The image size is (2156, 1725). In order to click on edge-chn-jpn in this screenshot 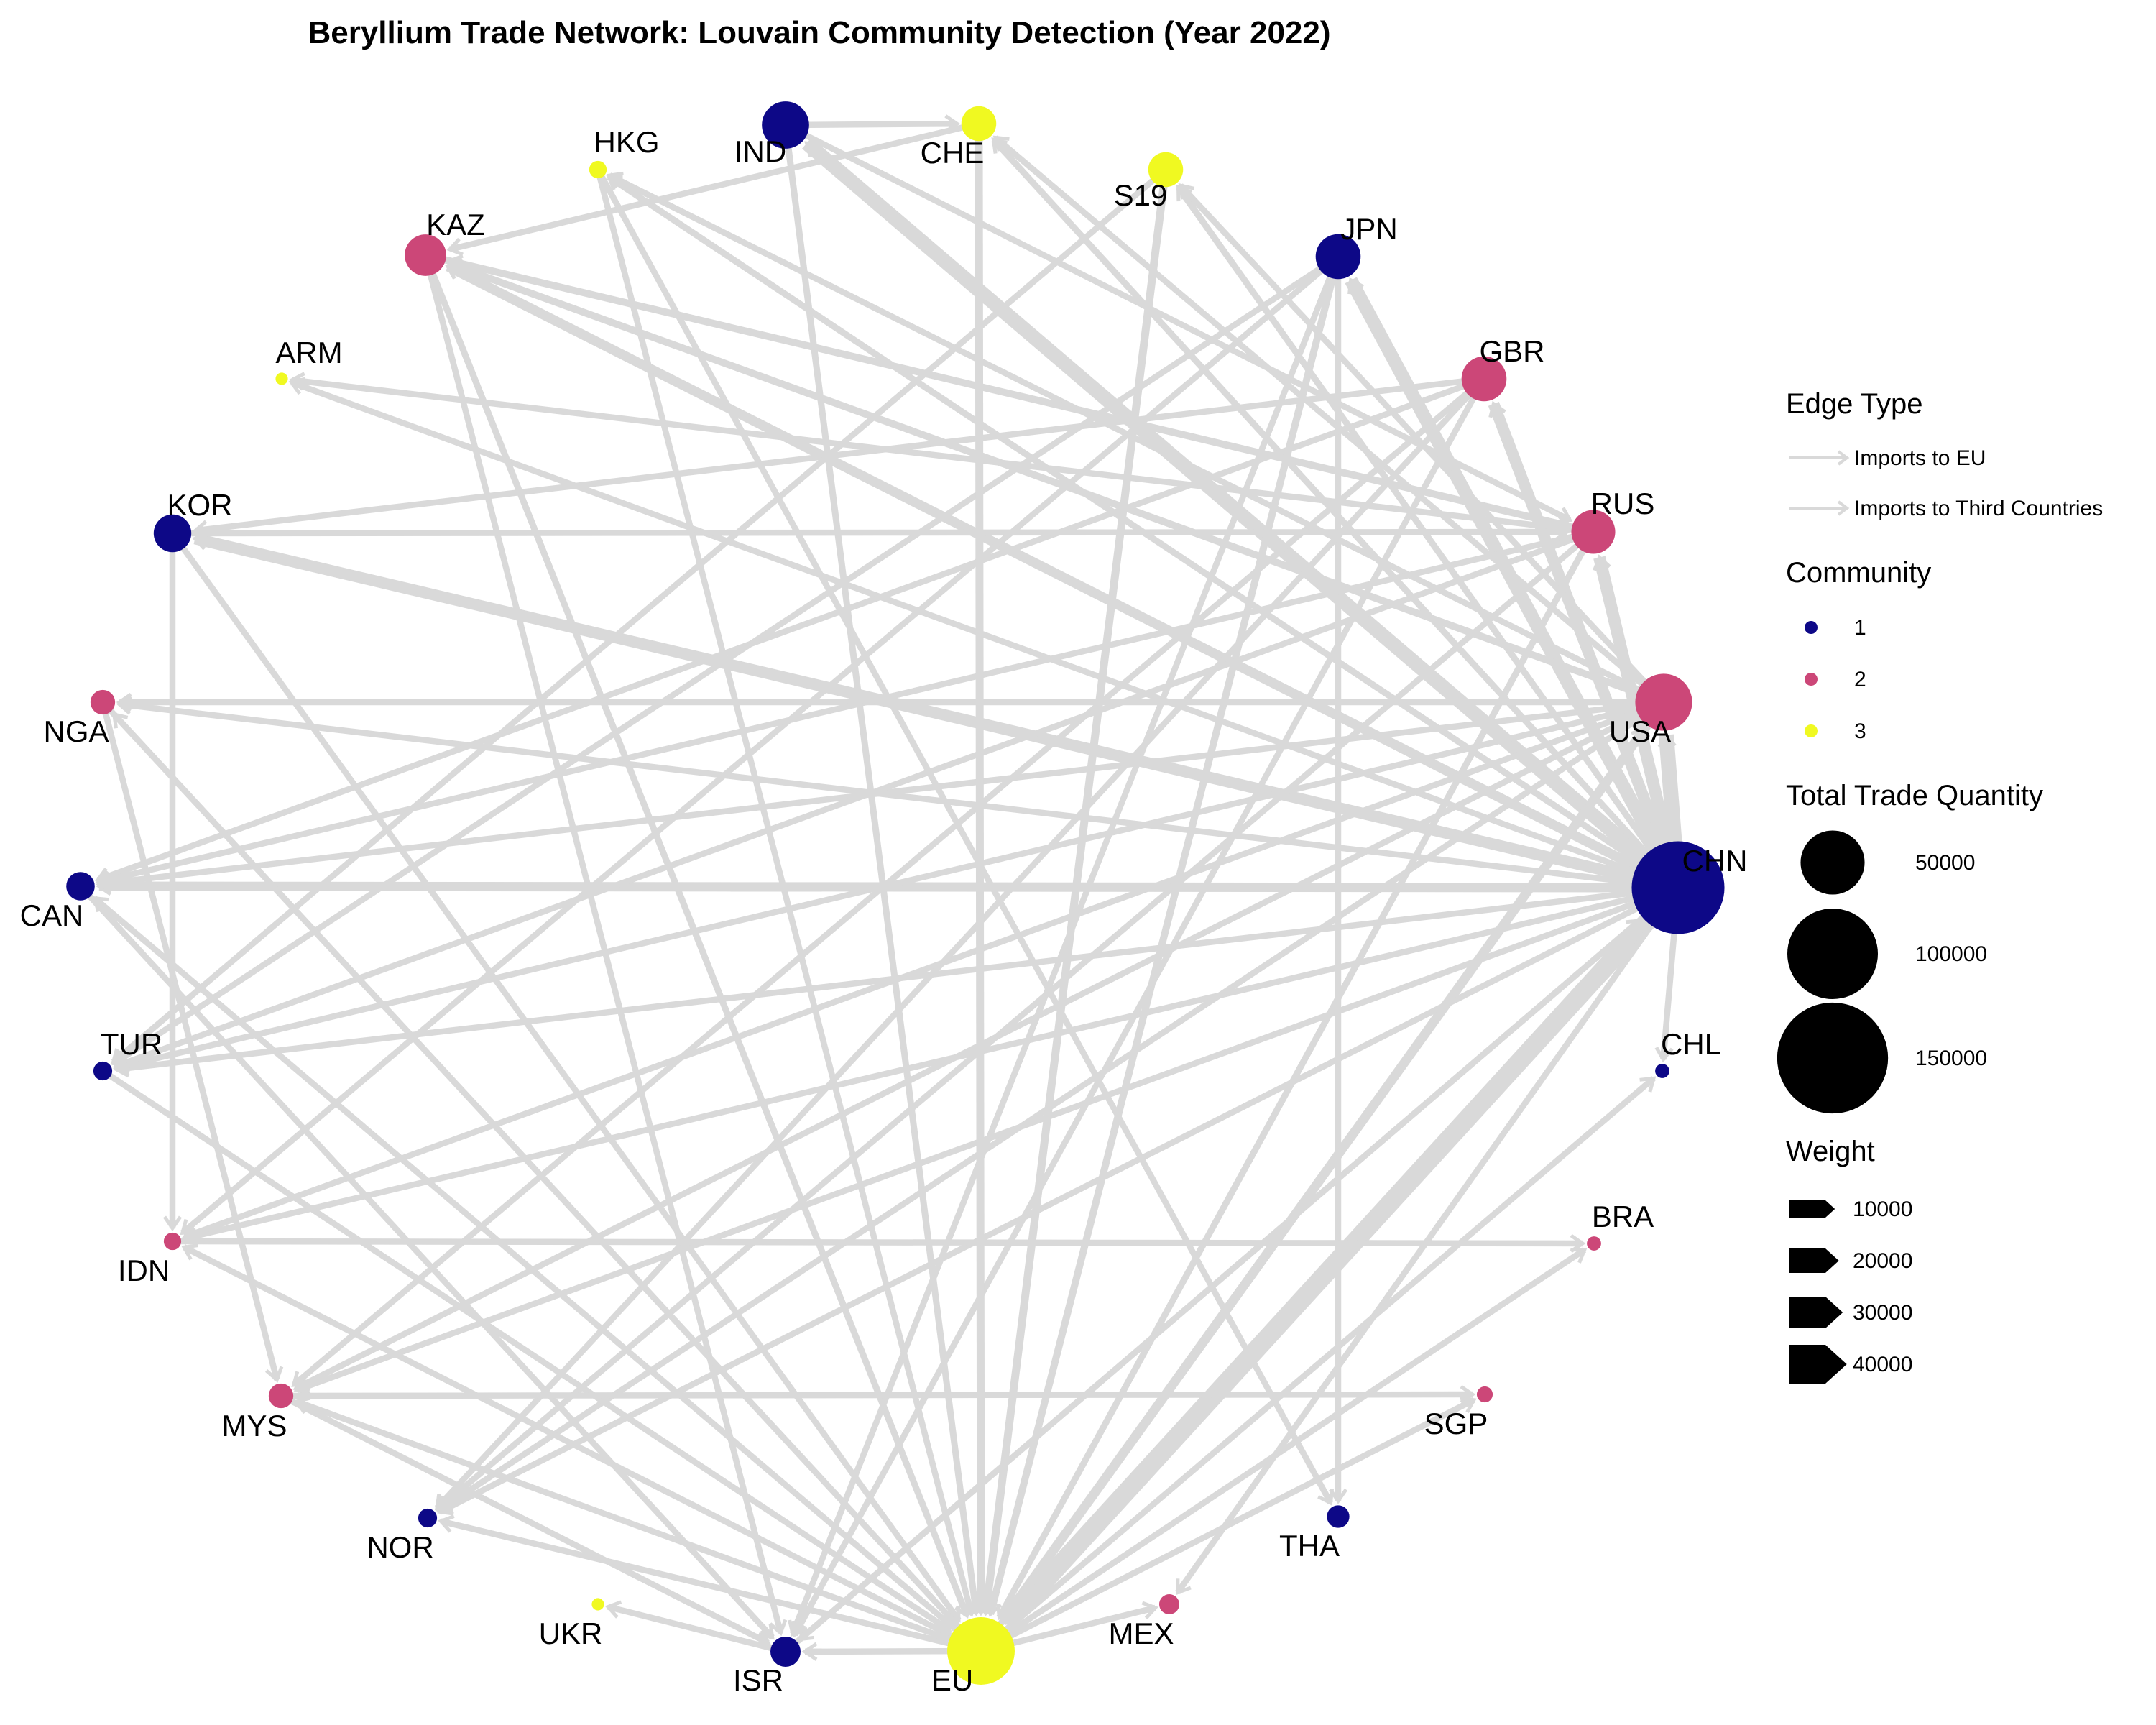, I will do `click(1515, 584)`.